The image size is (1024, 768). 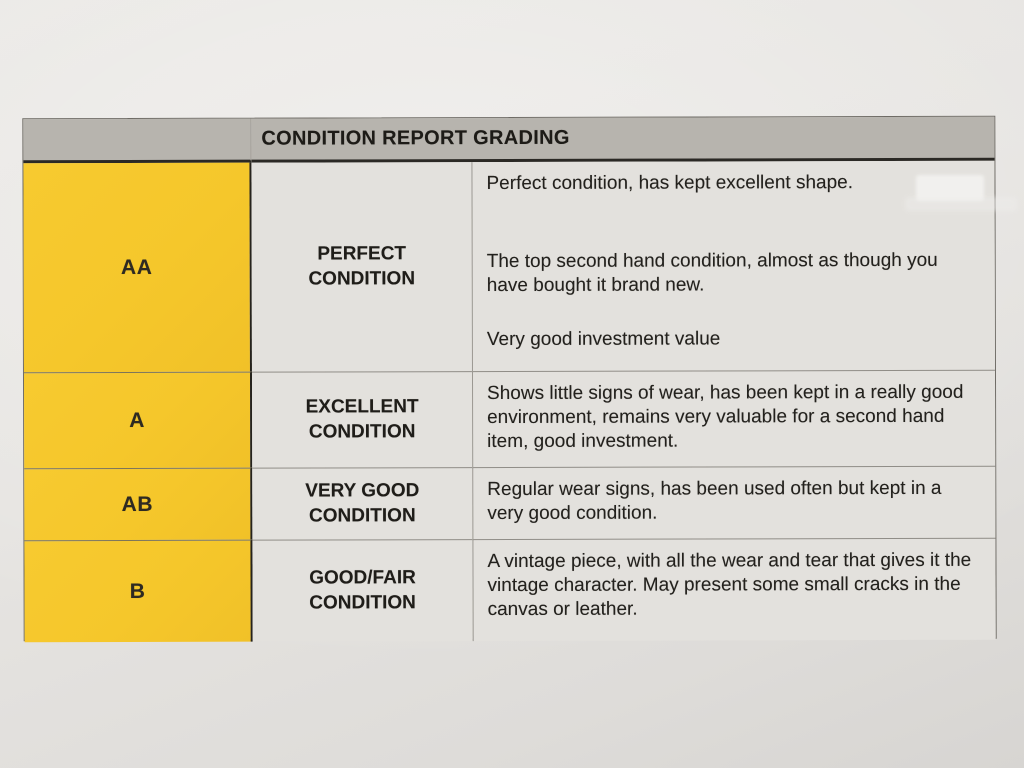 I want to click on whiteout-correction-smudge, so click(x=961, y=204).